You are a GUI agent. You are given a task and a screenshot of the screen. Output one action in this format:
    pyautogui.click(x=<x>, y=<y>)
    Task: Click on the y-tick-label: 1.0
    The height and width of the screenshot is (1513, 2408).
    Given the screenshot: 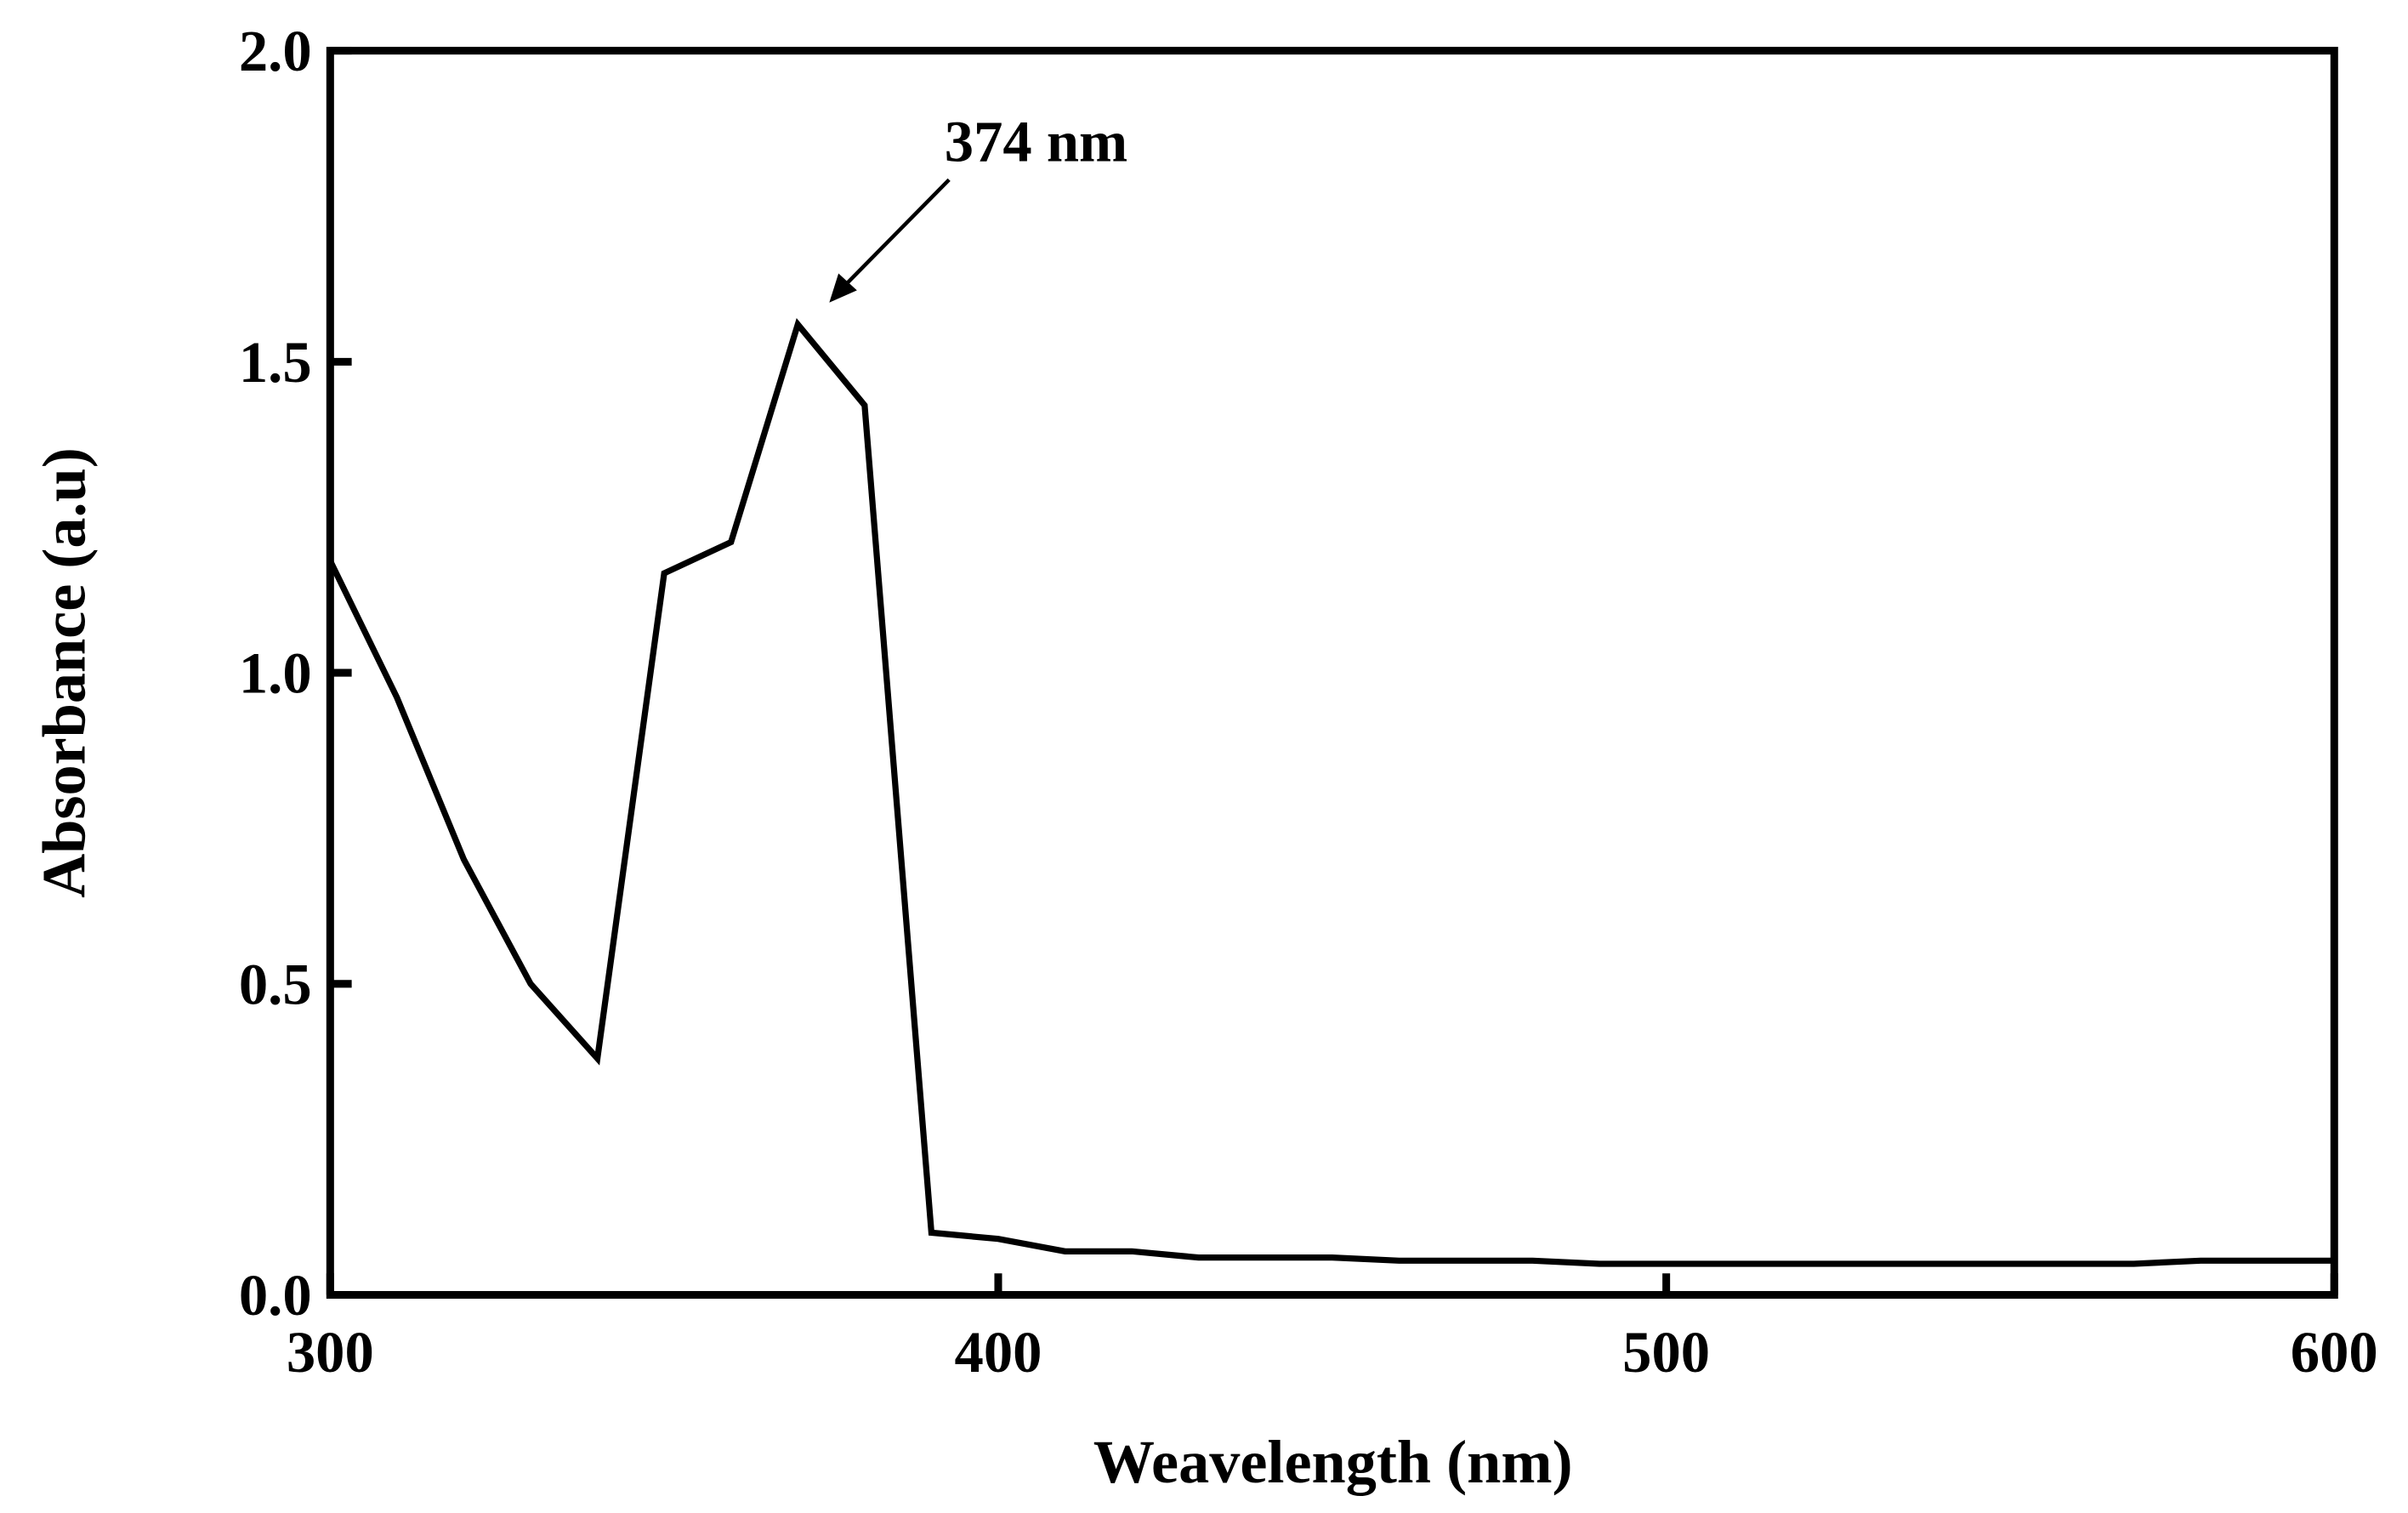 What is the action you would take?
    pyautogui.click(x=275, y=673)
    